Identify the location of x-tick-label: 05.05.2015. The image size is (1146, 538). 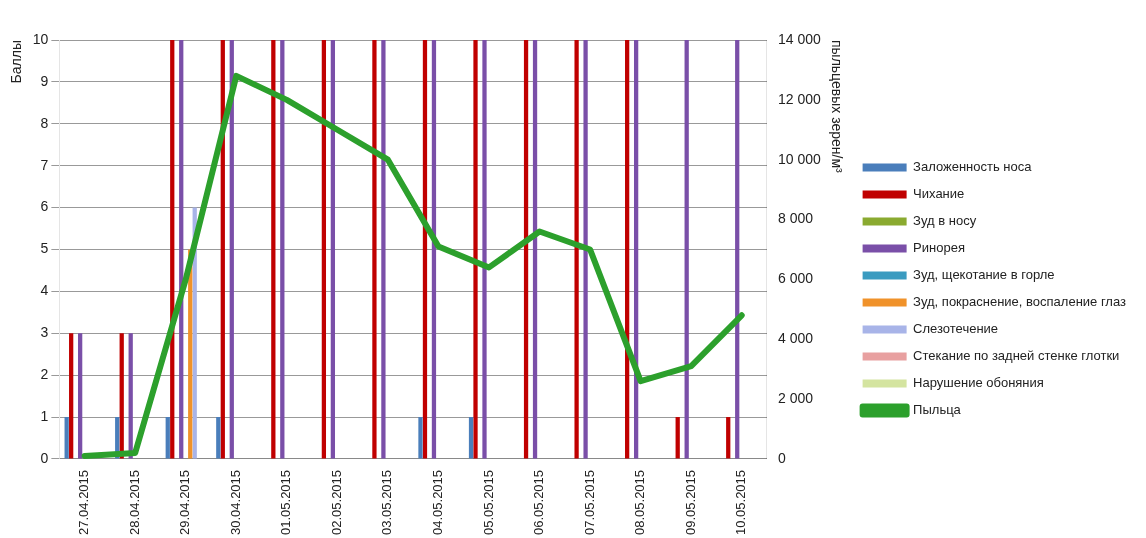
(488, 502).